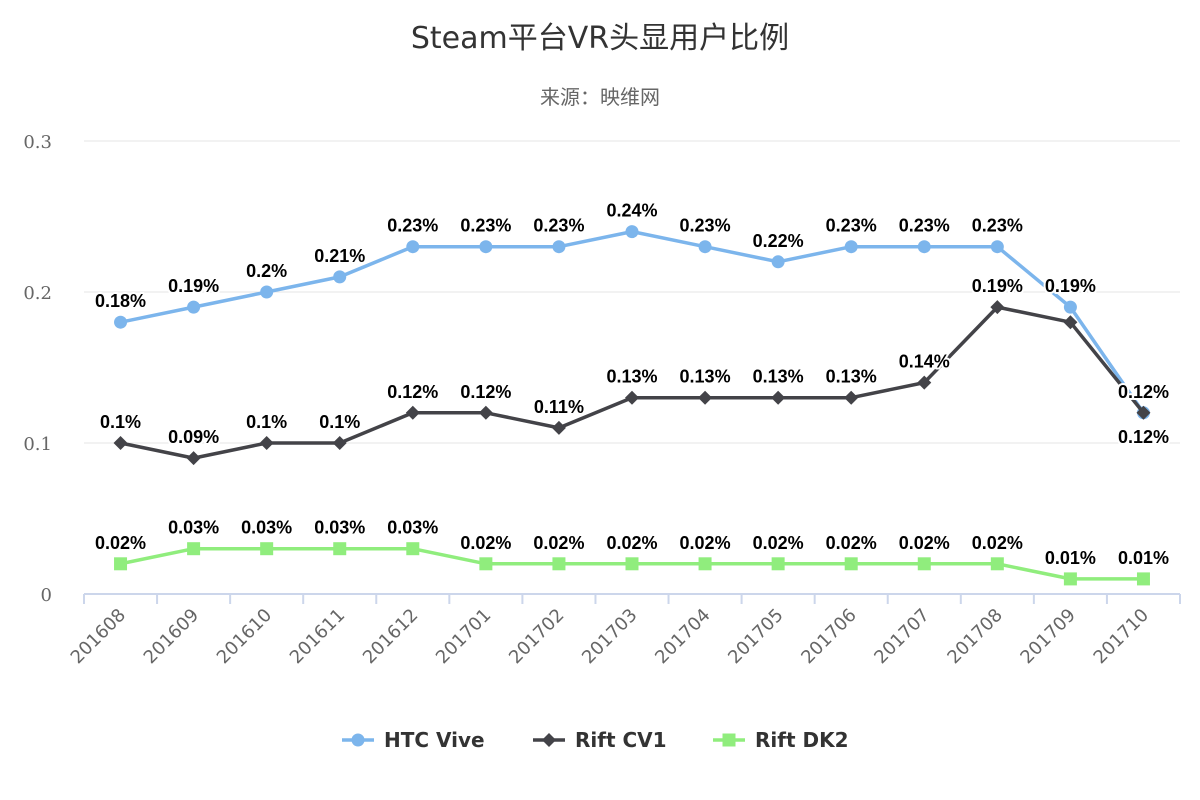  Describe the element at coordinates (266, 271) in the screenshot. I see `data-label: 0.2%` at that location.